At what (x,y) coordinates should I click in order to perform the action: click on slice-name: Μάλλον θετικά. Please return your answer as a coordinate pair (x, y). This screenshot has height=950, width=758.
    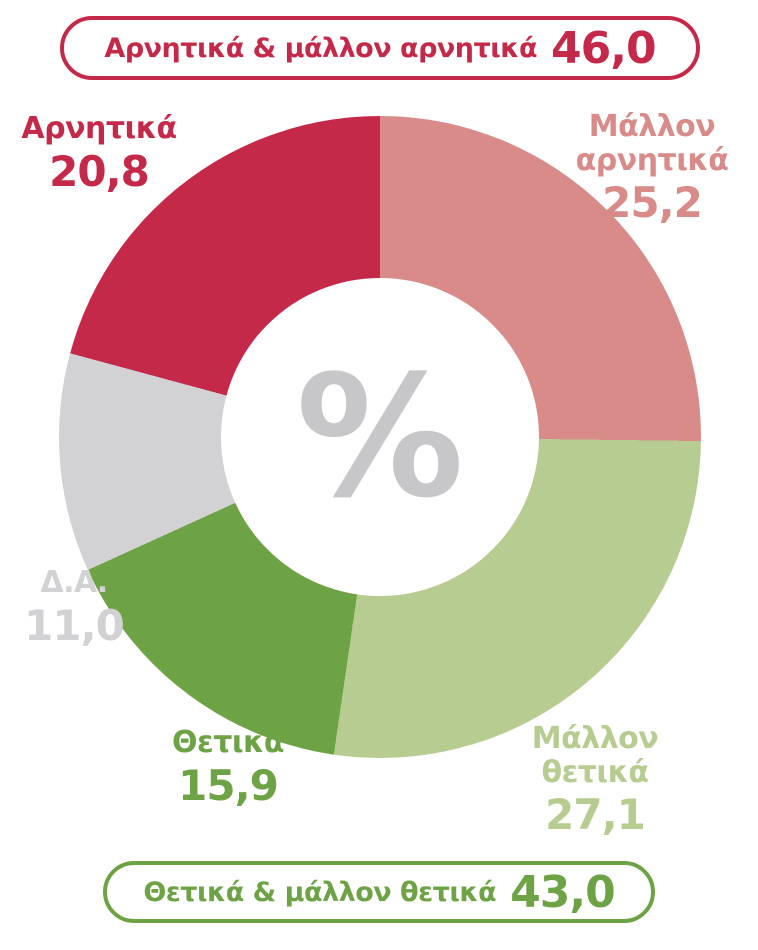
    Looking at the image, I should click on (595, 755).